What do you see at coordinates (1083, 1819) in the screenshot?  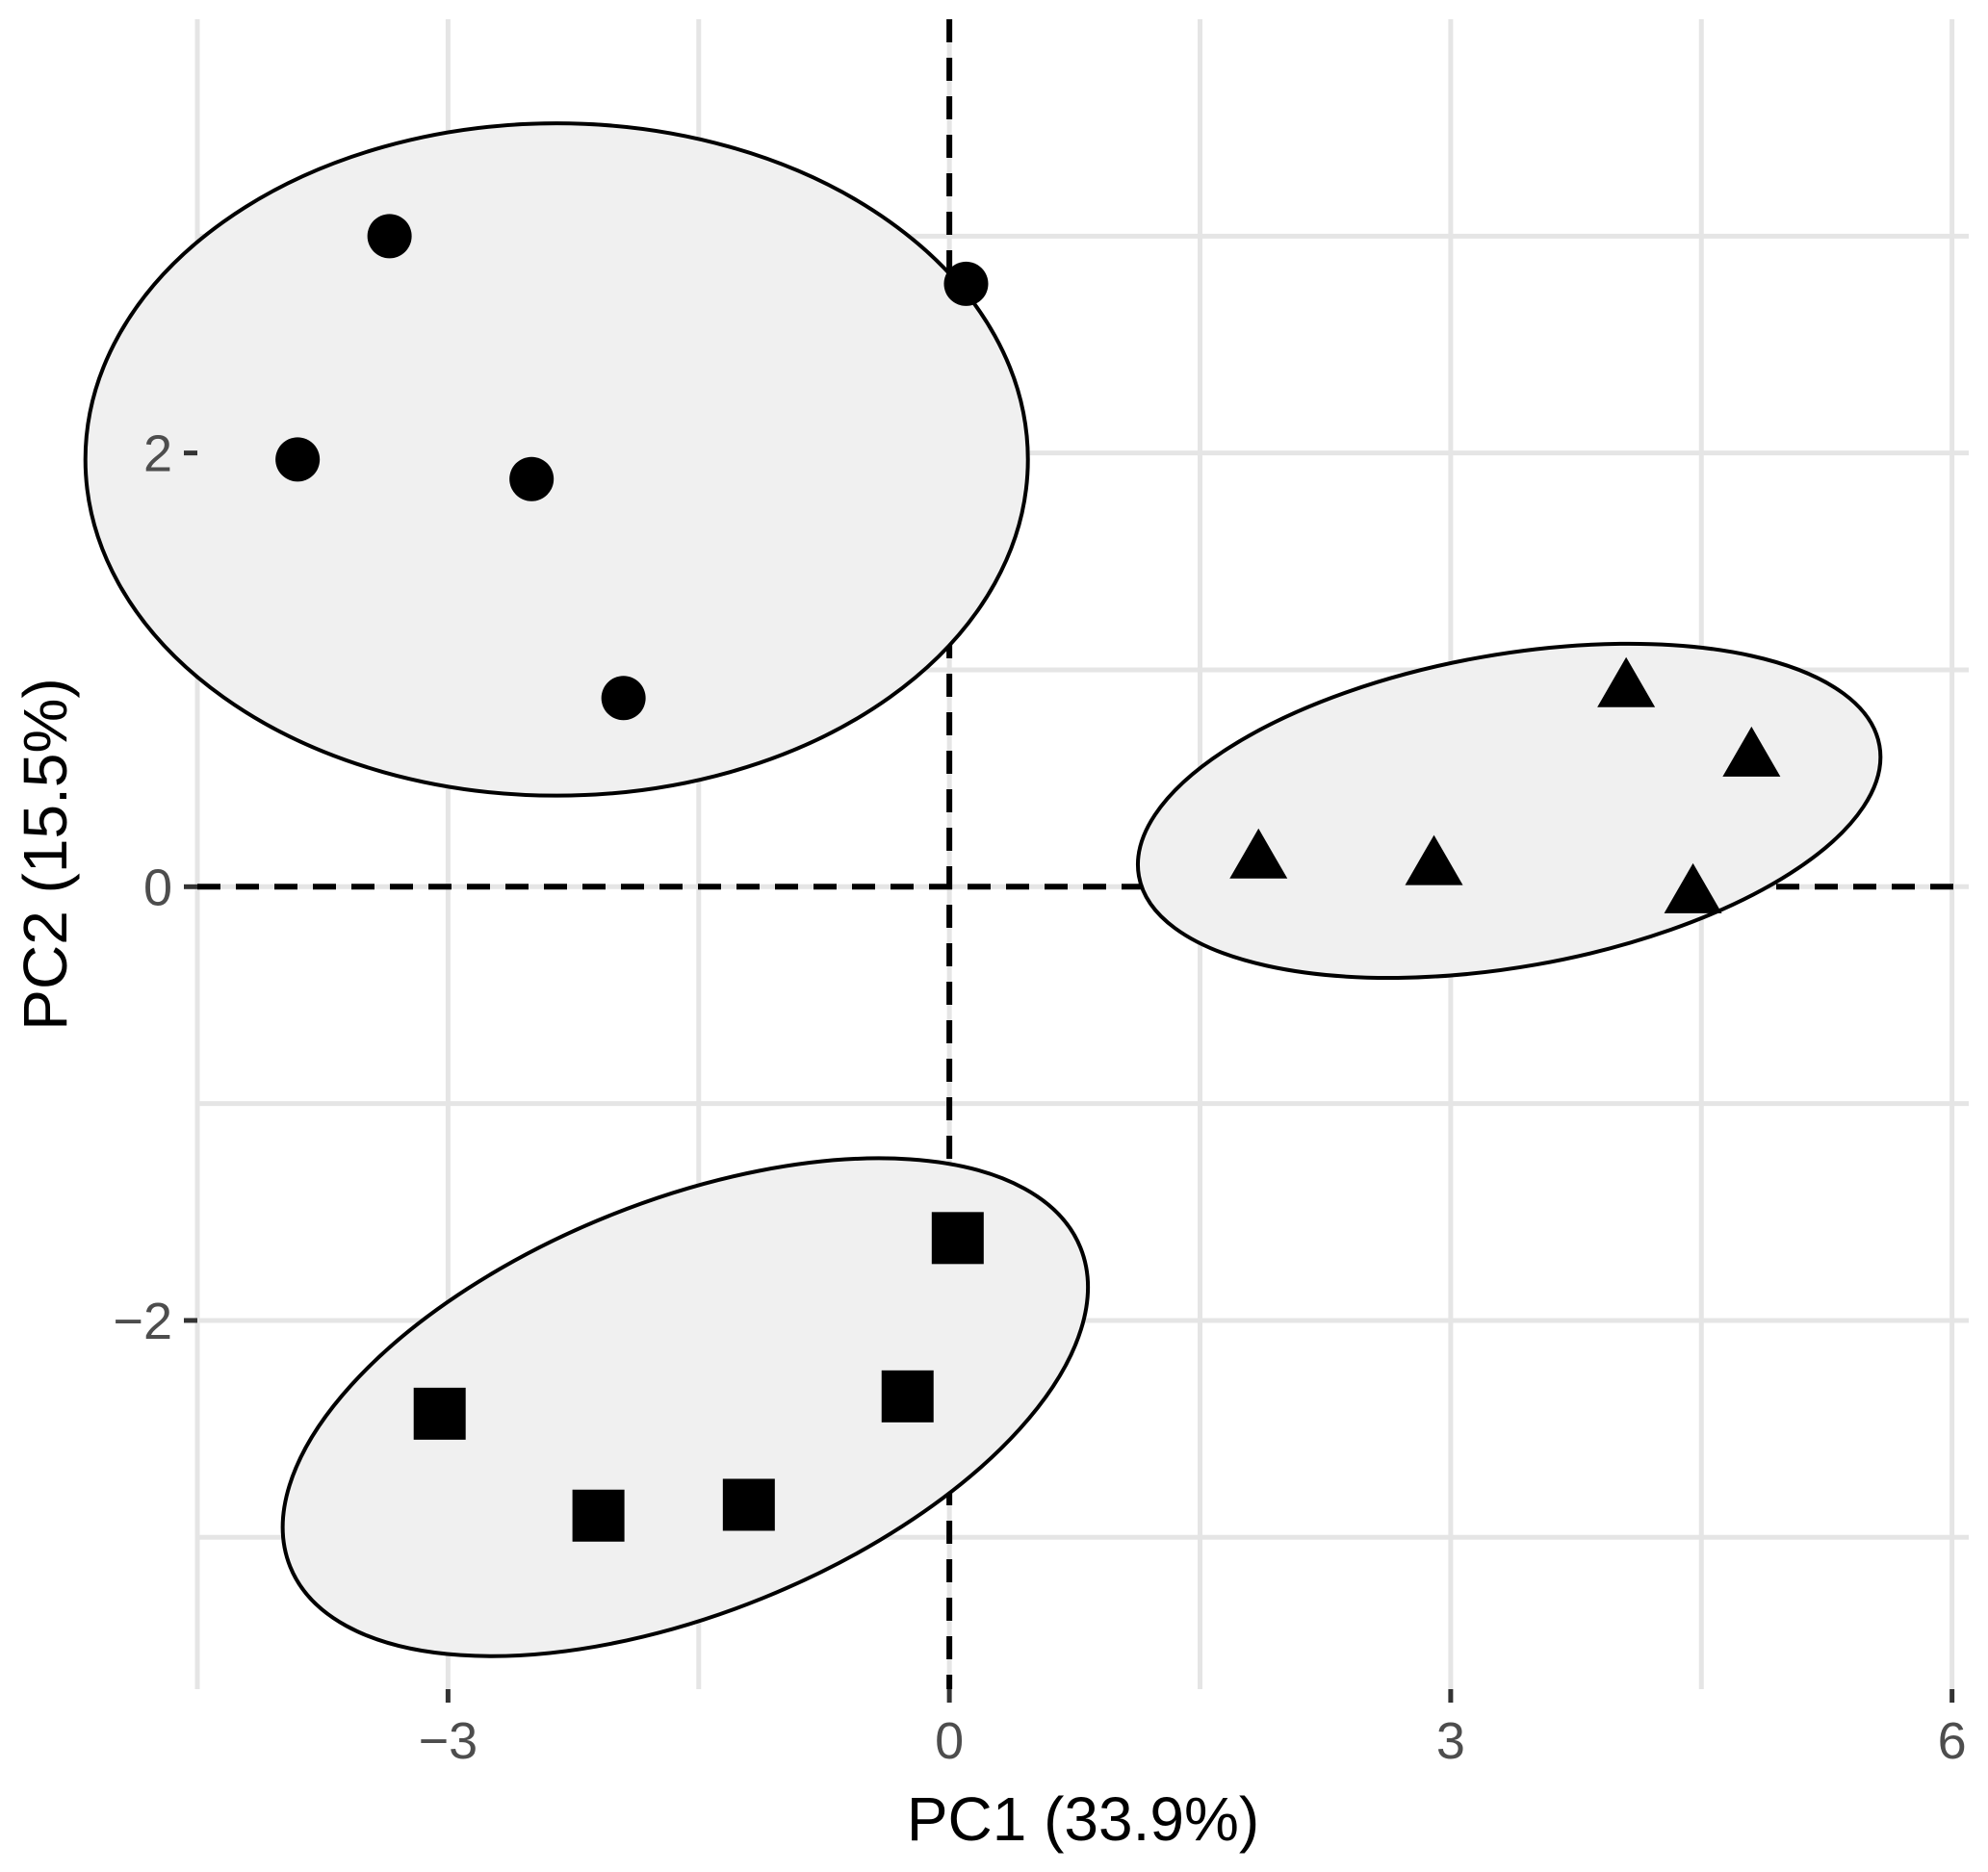 I see `x-axis-title: PC1 (33.9%)` at bounding box center [1083, 1819].